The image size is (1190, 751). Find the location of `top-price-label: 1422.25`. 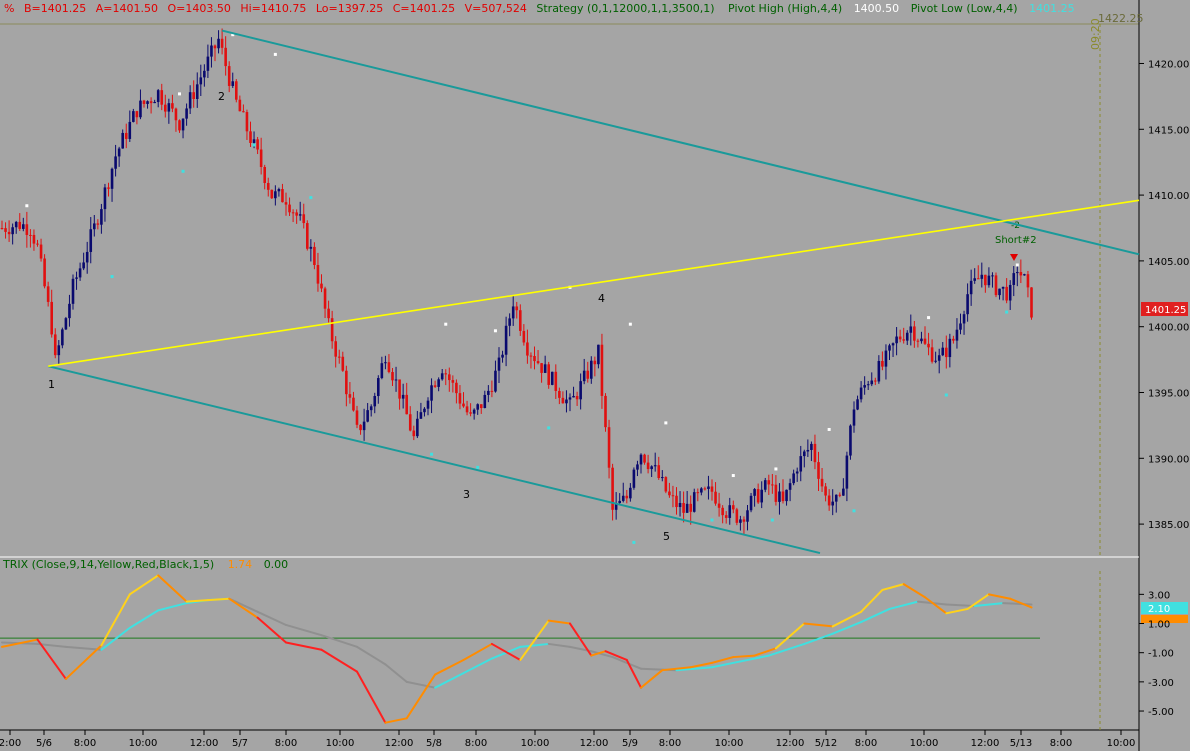

top-price-label: 1422.25 is located at coordinates (1121, 18).